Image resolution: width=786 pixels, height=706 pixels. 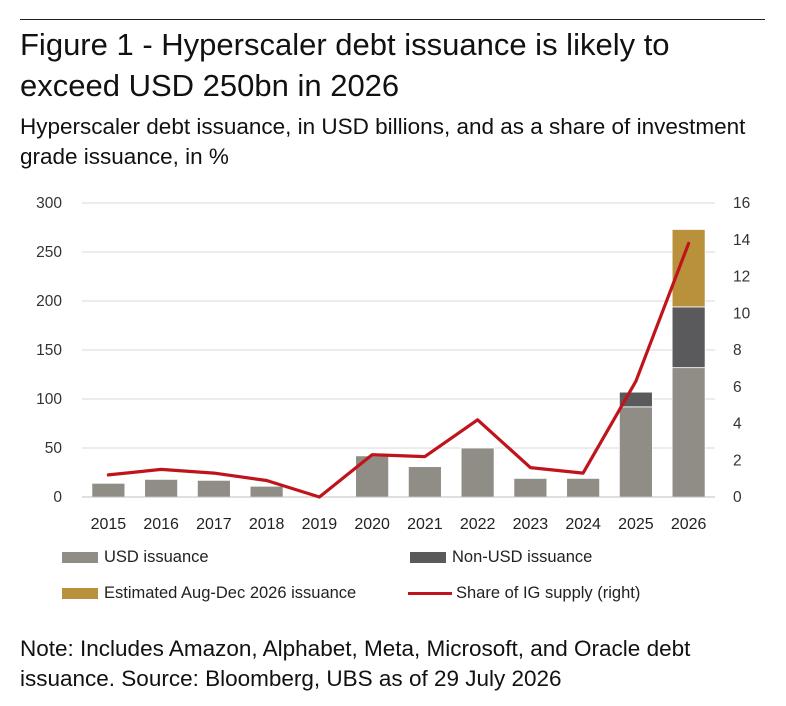 What do you see at coordinates (54, 448) in the screenshot?
I see `y-tick-label: 50` at bounding box center [54, 448].